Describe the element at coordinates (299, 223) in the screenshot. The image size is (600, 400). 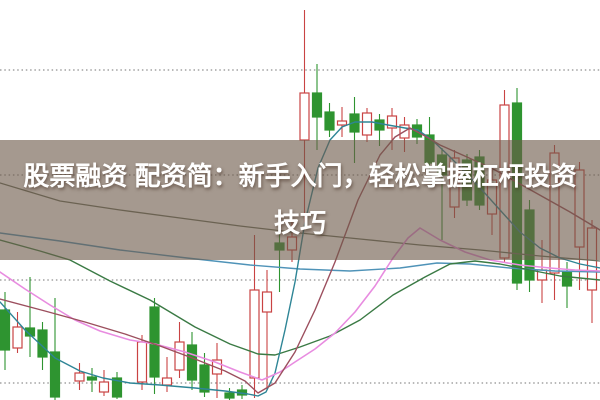
I see `headline-line-2: 技巧` at that location.